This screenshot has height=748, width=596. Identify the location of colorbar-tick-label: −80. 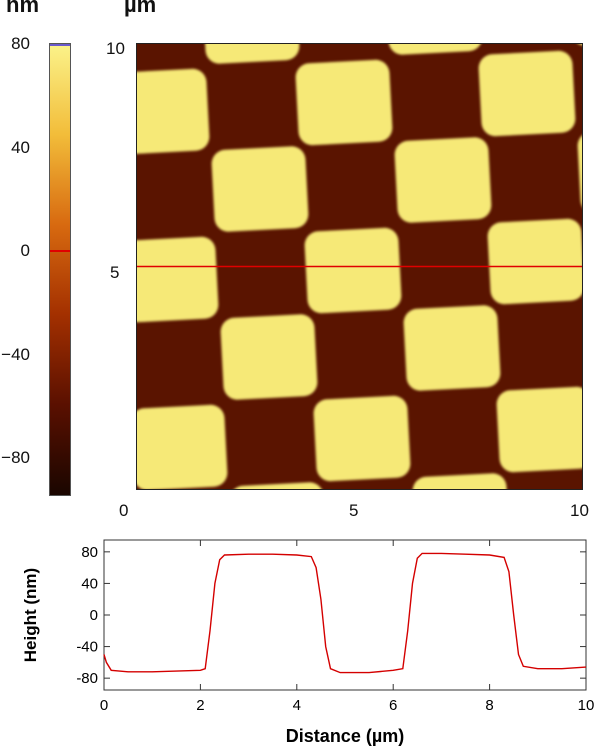
(15, 458).